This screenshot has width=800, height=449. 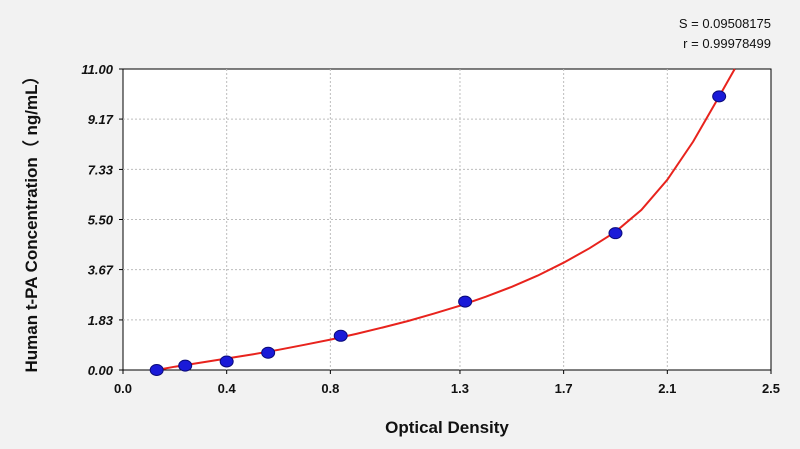 I want to click on x-tick-label: 0.4, so click(x=227, y=388).